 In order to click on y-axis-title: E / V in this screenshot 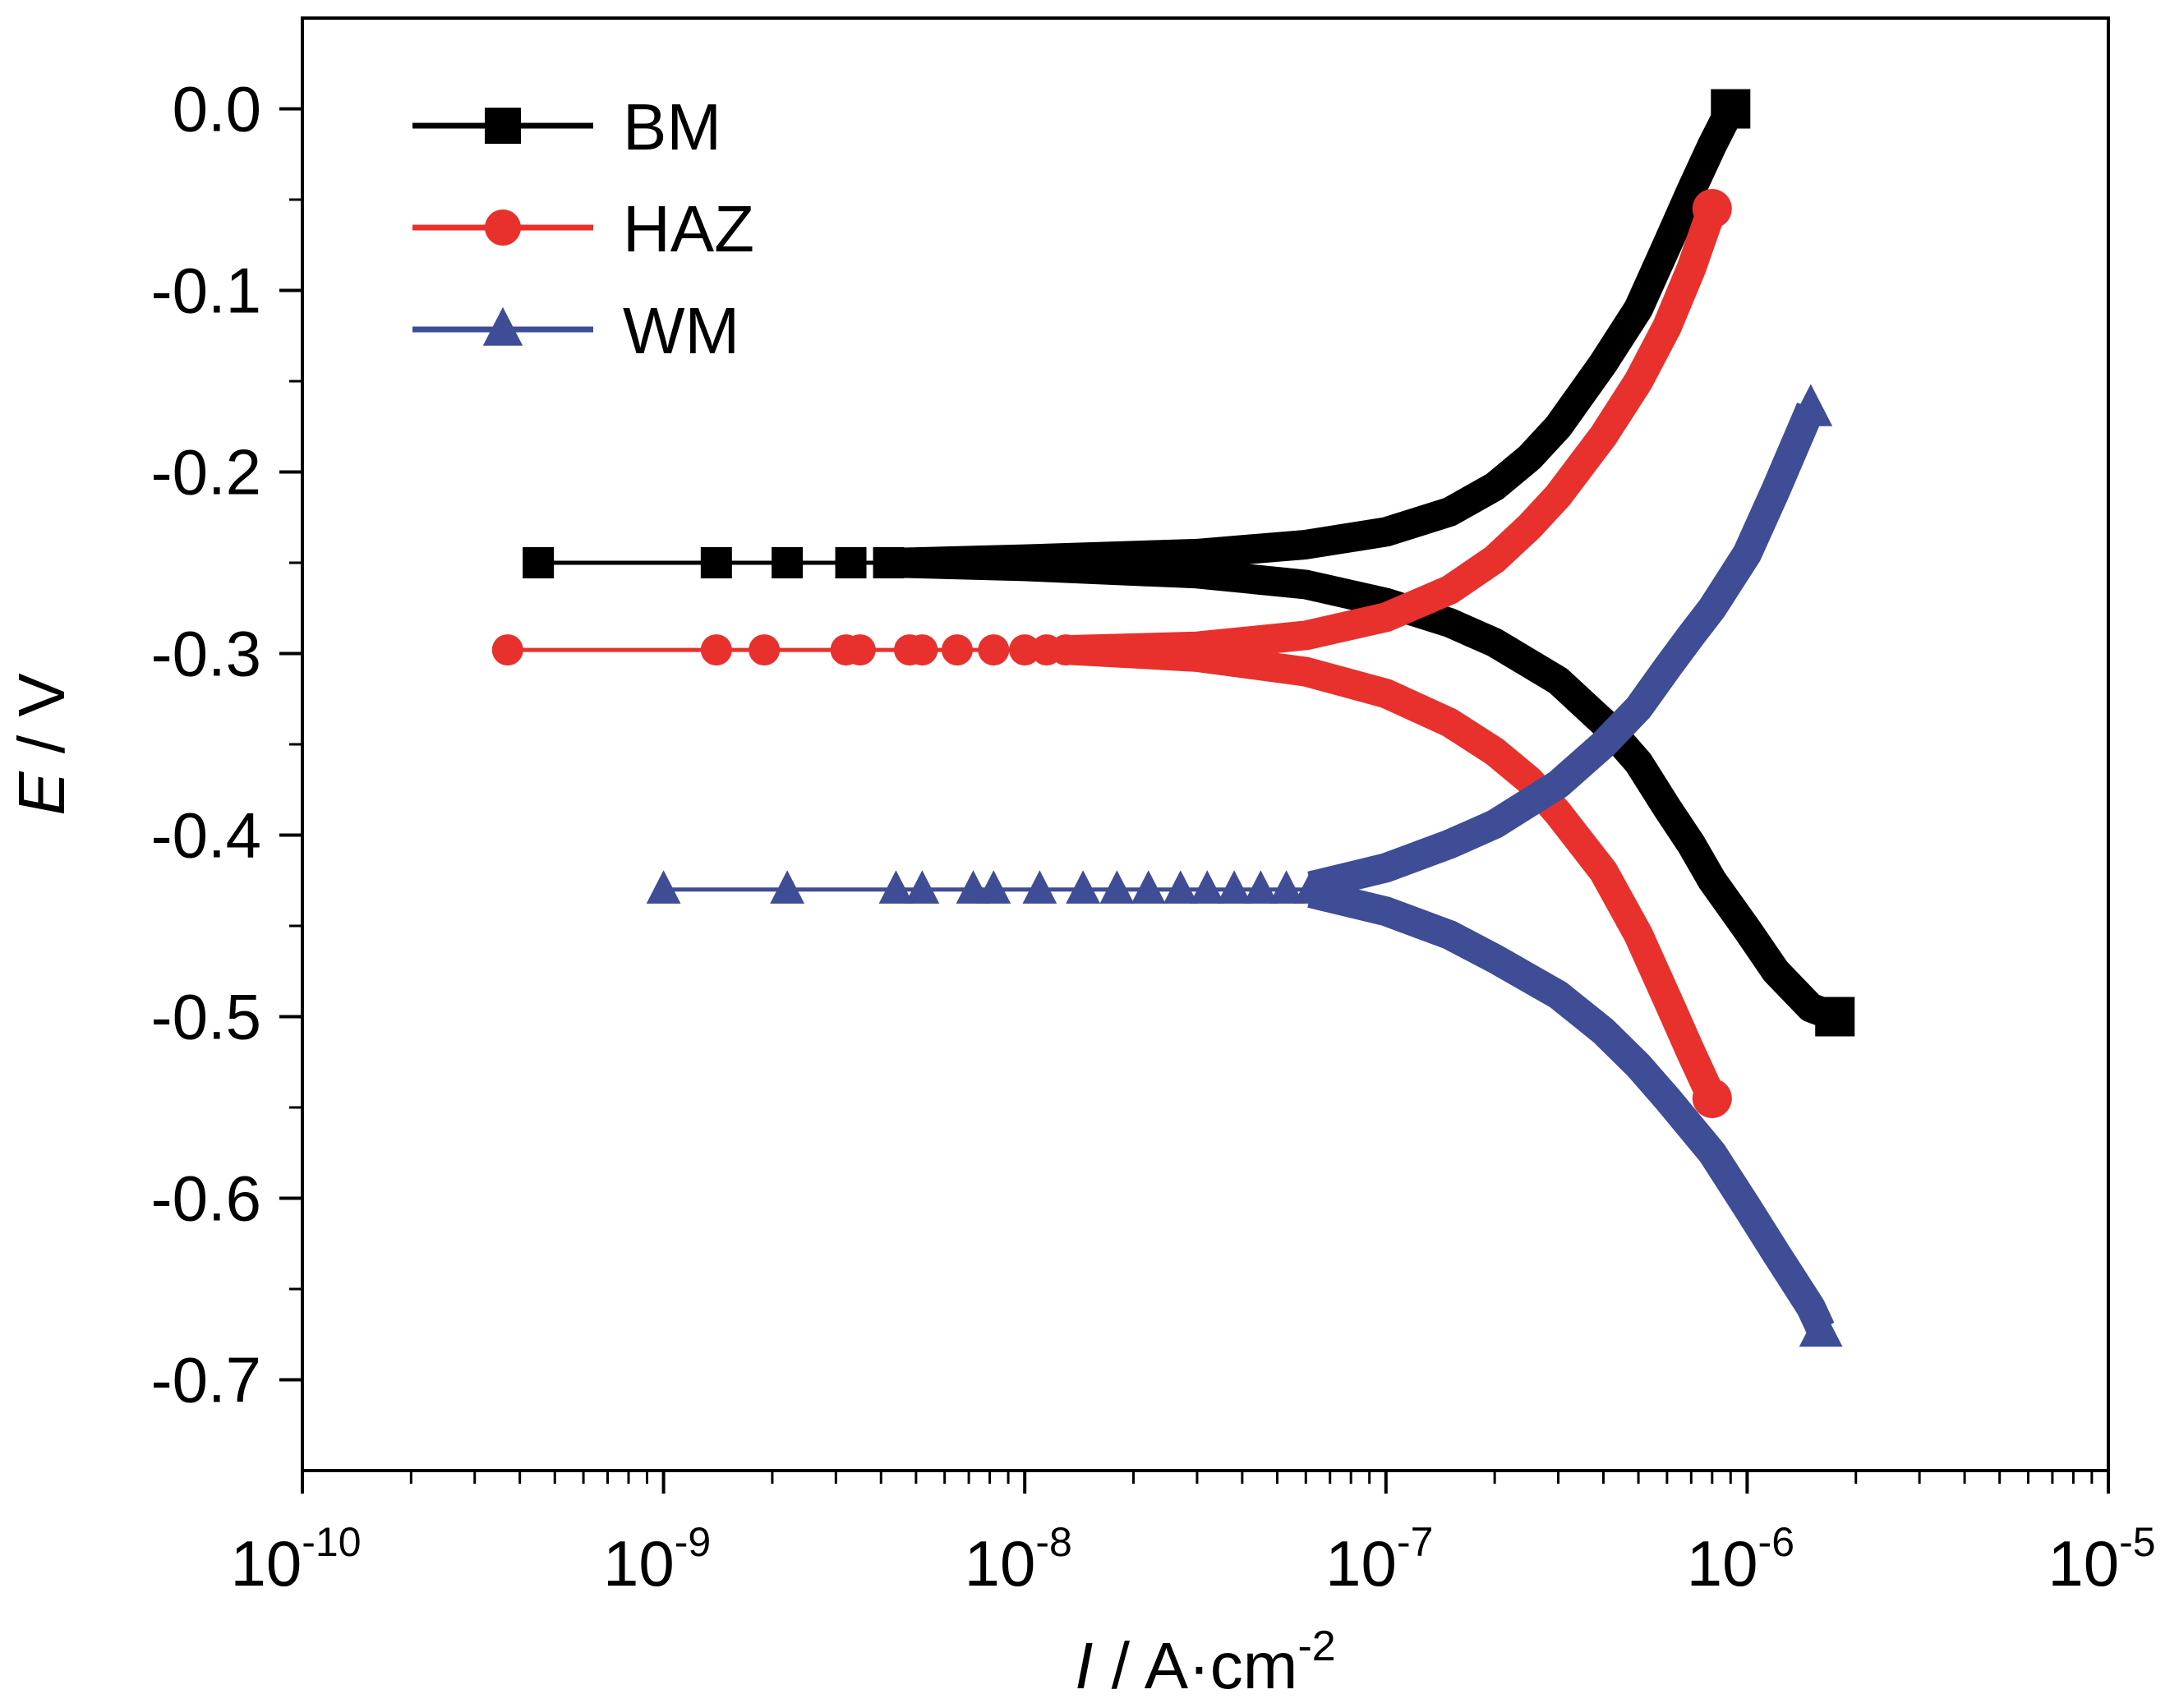, I will do `click(41, 744)`.